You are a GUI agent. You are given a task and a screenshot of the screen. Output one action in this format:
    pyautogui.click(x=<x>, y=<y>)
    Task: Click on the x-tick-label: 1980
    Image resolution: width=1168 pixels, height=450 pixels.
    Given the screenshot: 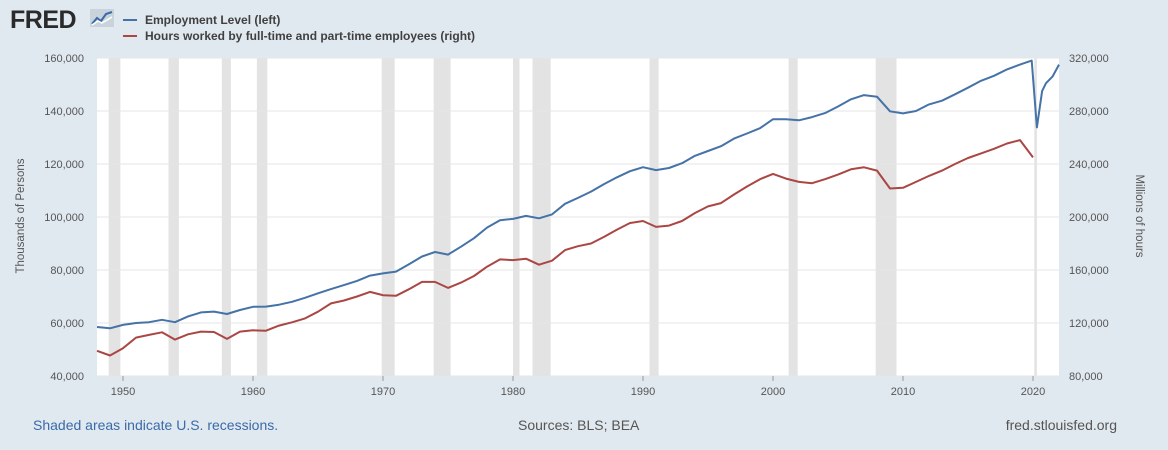 What is the action you would take?
    pyautogui.click(x=513, y=392)
    